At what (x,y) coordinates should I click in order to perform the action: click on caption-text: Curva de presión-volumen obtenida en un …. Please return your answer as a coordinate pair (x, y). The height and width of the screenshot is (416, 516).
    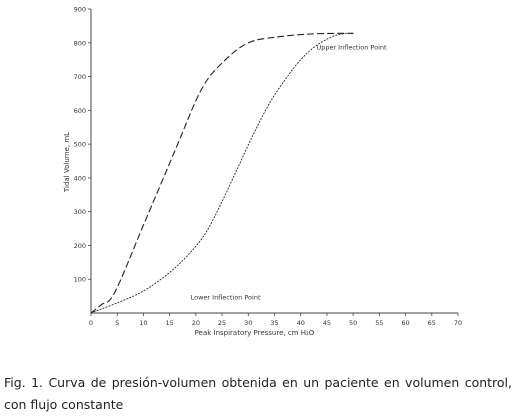
    Looking at the image, I should click on (258, 393).